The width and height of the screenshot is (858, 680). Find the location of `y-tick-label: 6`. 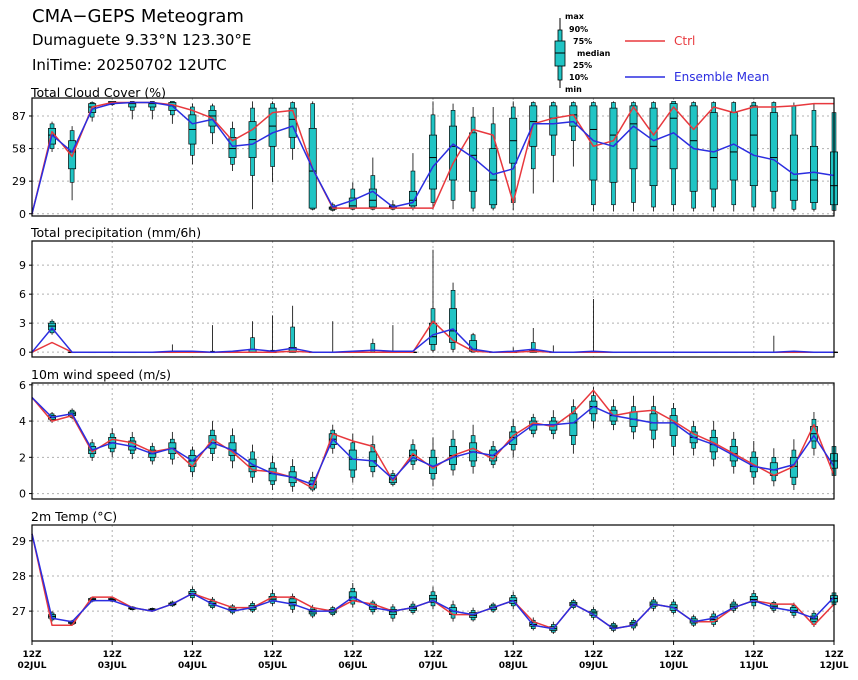

y-tick-label: 6 is located at coordinates (22, 294).